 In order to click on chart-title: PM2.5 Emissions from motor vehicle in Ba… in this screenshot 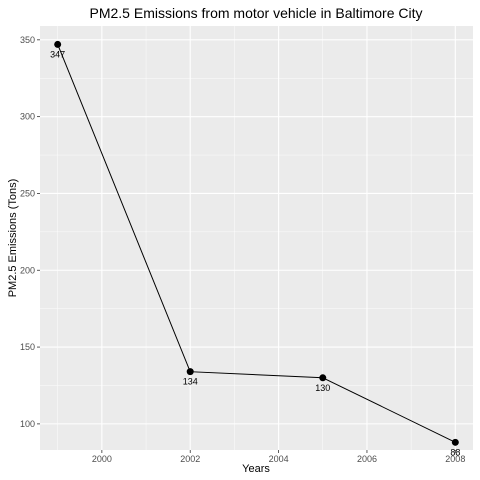, I will do `click(256, 13)`.